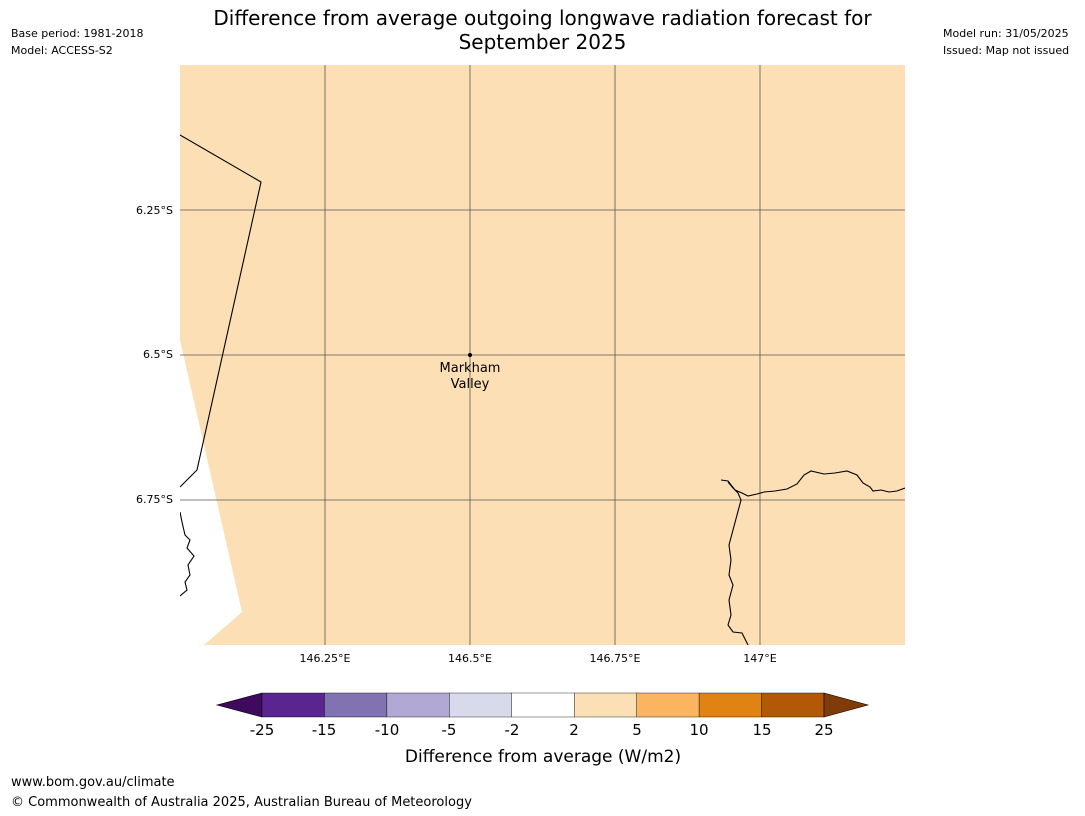 The image size is (1085, 816). Describe the element at coordinates (1006, 33) in the screenshot. I see `model-run-text: Model run: 31/05/2025` at that location.